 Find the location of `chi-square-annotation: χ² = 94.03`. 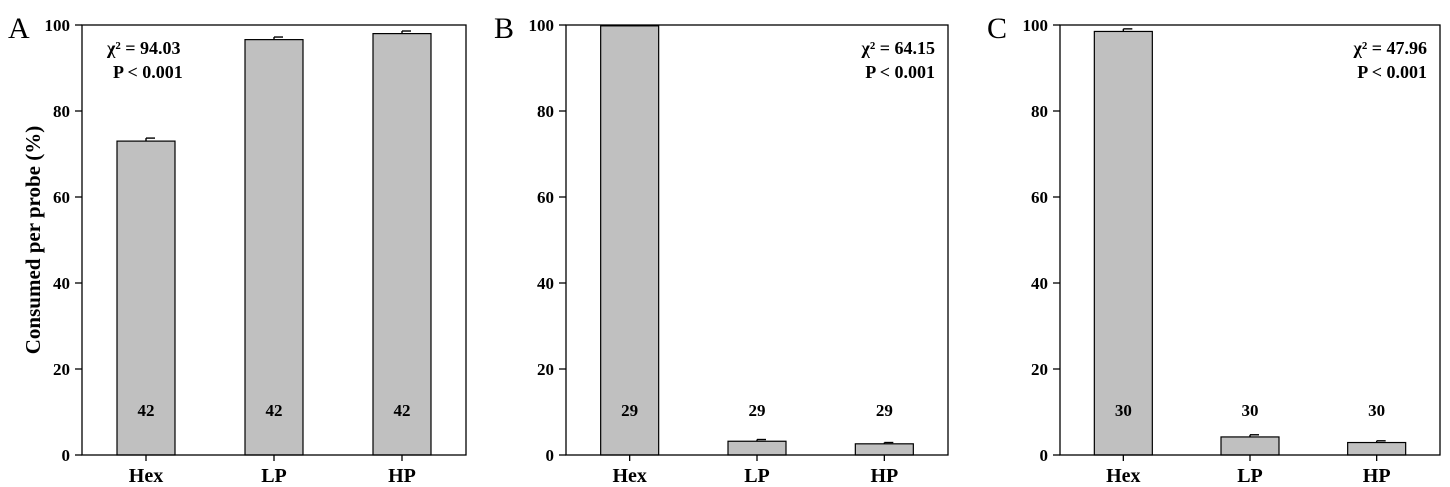

chi-square-annotation: χ² = 94.03 is located at coordinates (143, 48).